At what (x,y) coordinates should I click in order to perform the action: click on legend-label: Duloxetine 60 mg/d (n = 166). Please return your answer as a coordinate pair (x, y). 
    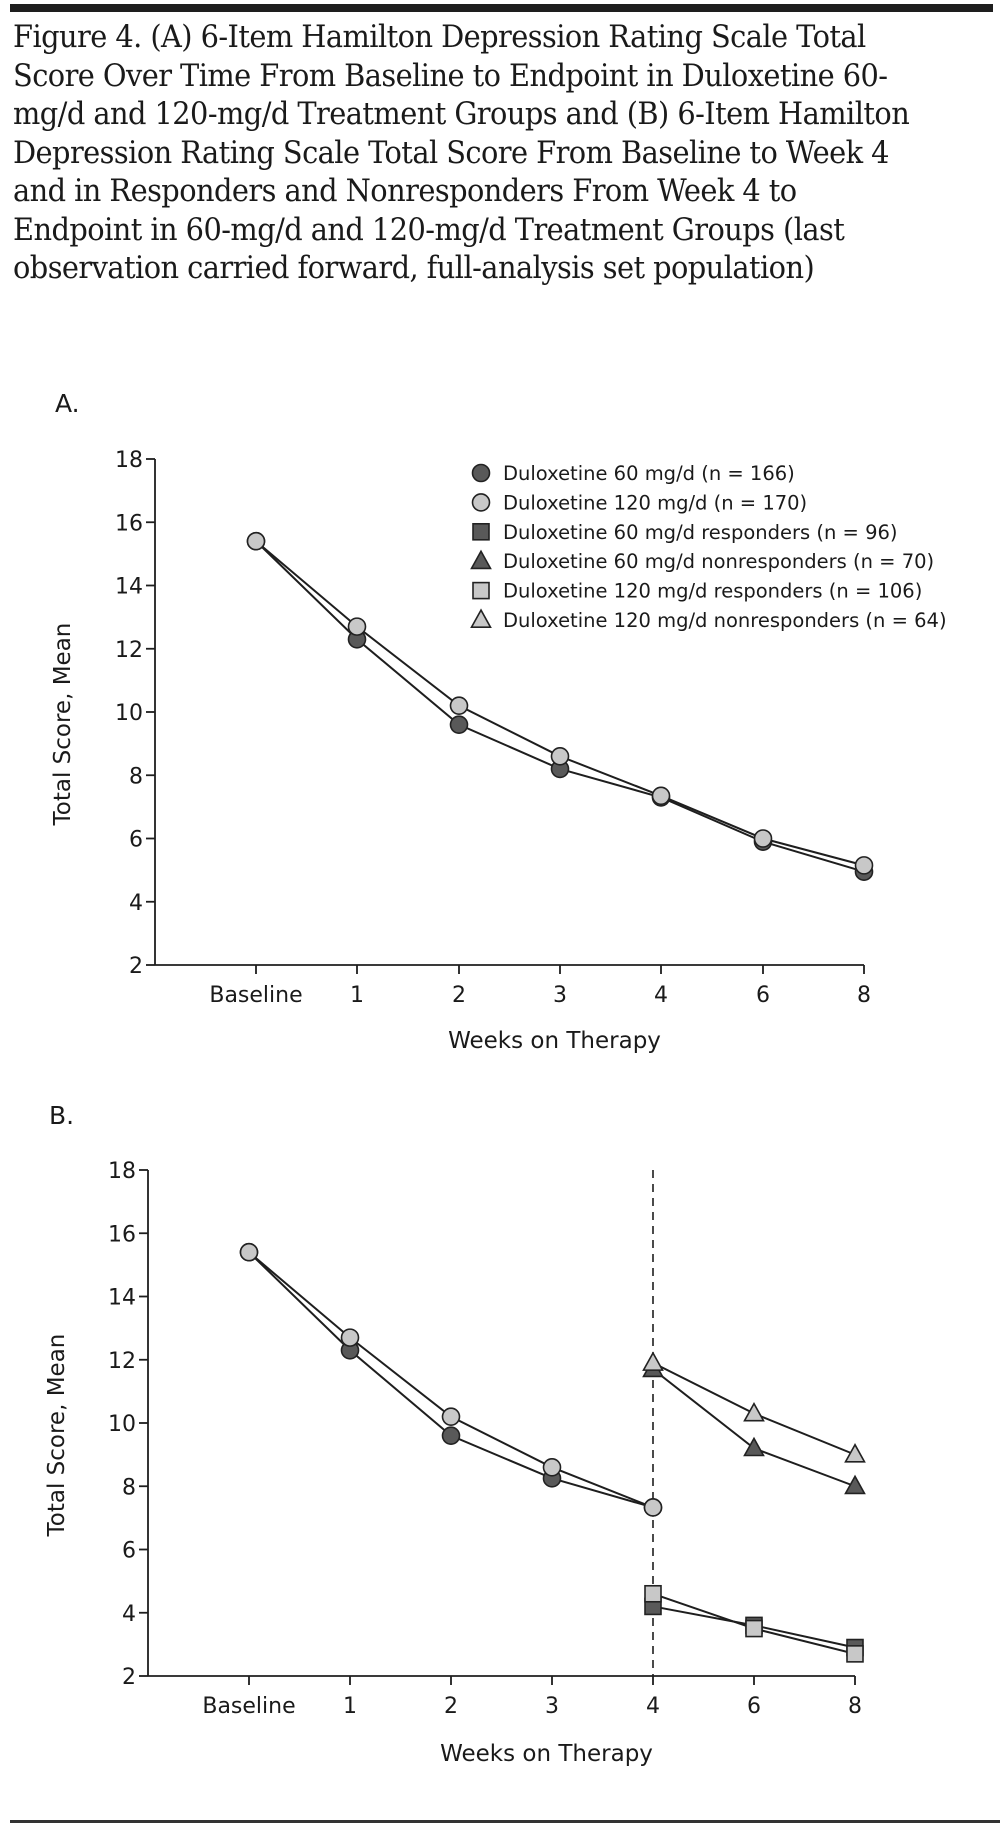
    Looking at the image, I should click on (649, 473).